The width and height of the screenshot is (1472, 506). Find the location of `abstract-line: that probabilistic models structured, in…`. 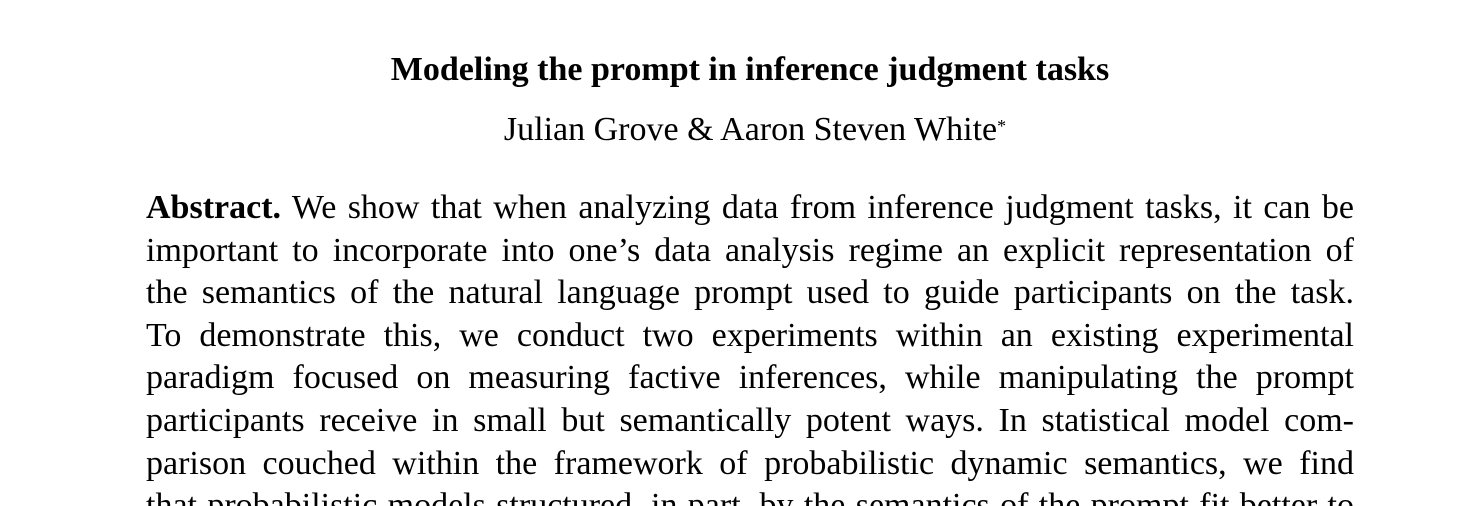

abstract-line: that probabilistic models structured, in… is located at coordinates (750, 496).